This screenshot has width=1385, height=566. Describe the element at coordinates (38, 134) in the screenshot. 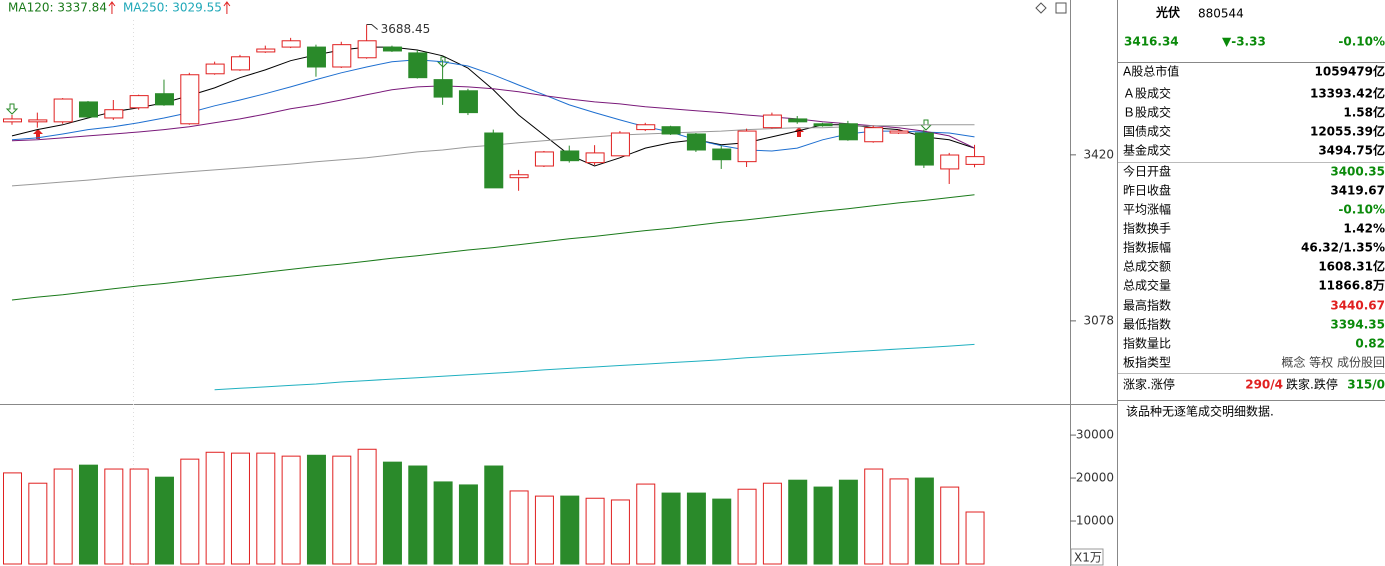

I see `buy-arrow` at that location.